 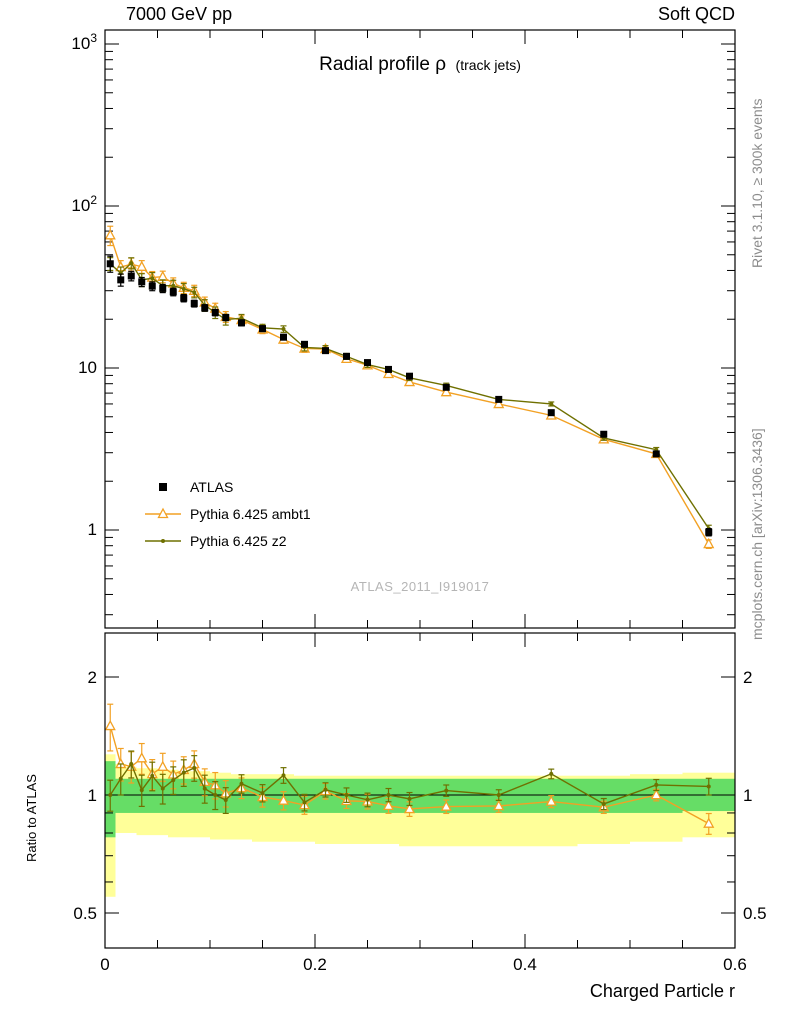 I want to click on legend-label-z2: Pythia 6.425 z2, so click(x=238, y=541).